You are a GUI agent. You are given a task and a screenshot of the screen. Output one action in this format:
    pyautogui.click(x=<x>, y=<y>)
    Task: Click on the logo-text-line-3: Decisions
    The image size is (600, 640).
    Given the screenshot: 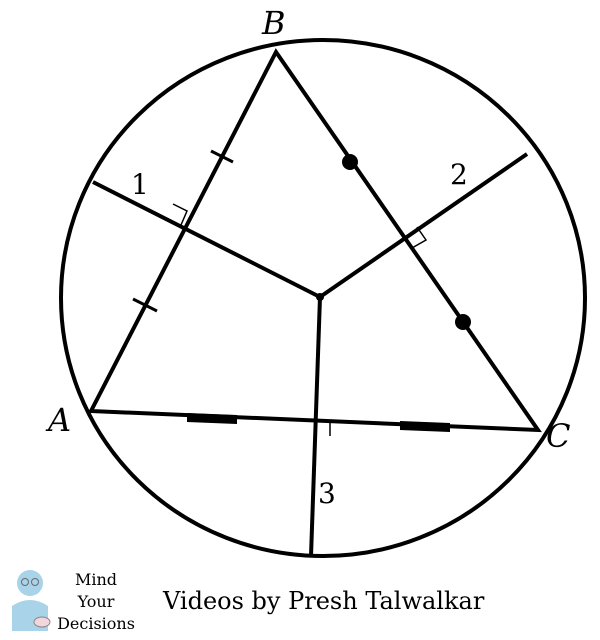 What is the action you would take?
    pyautogui.click(x=96, y=623)
    